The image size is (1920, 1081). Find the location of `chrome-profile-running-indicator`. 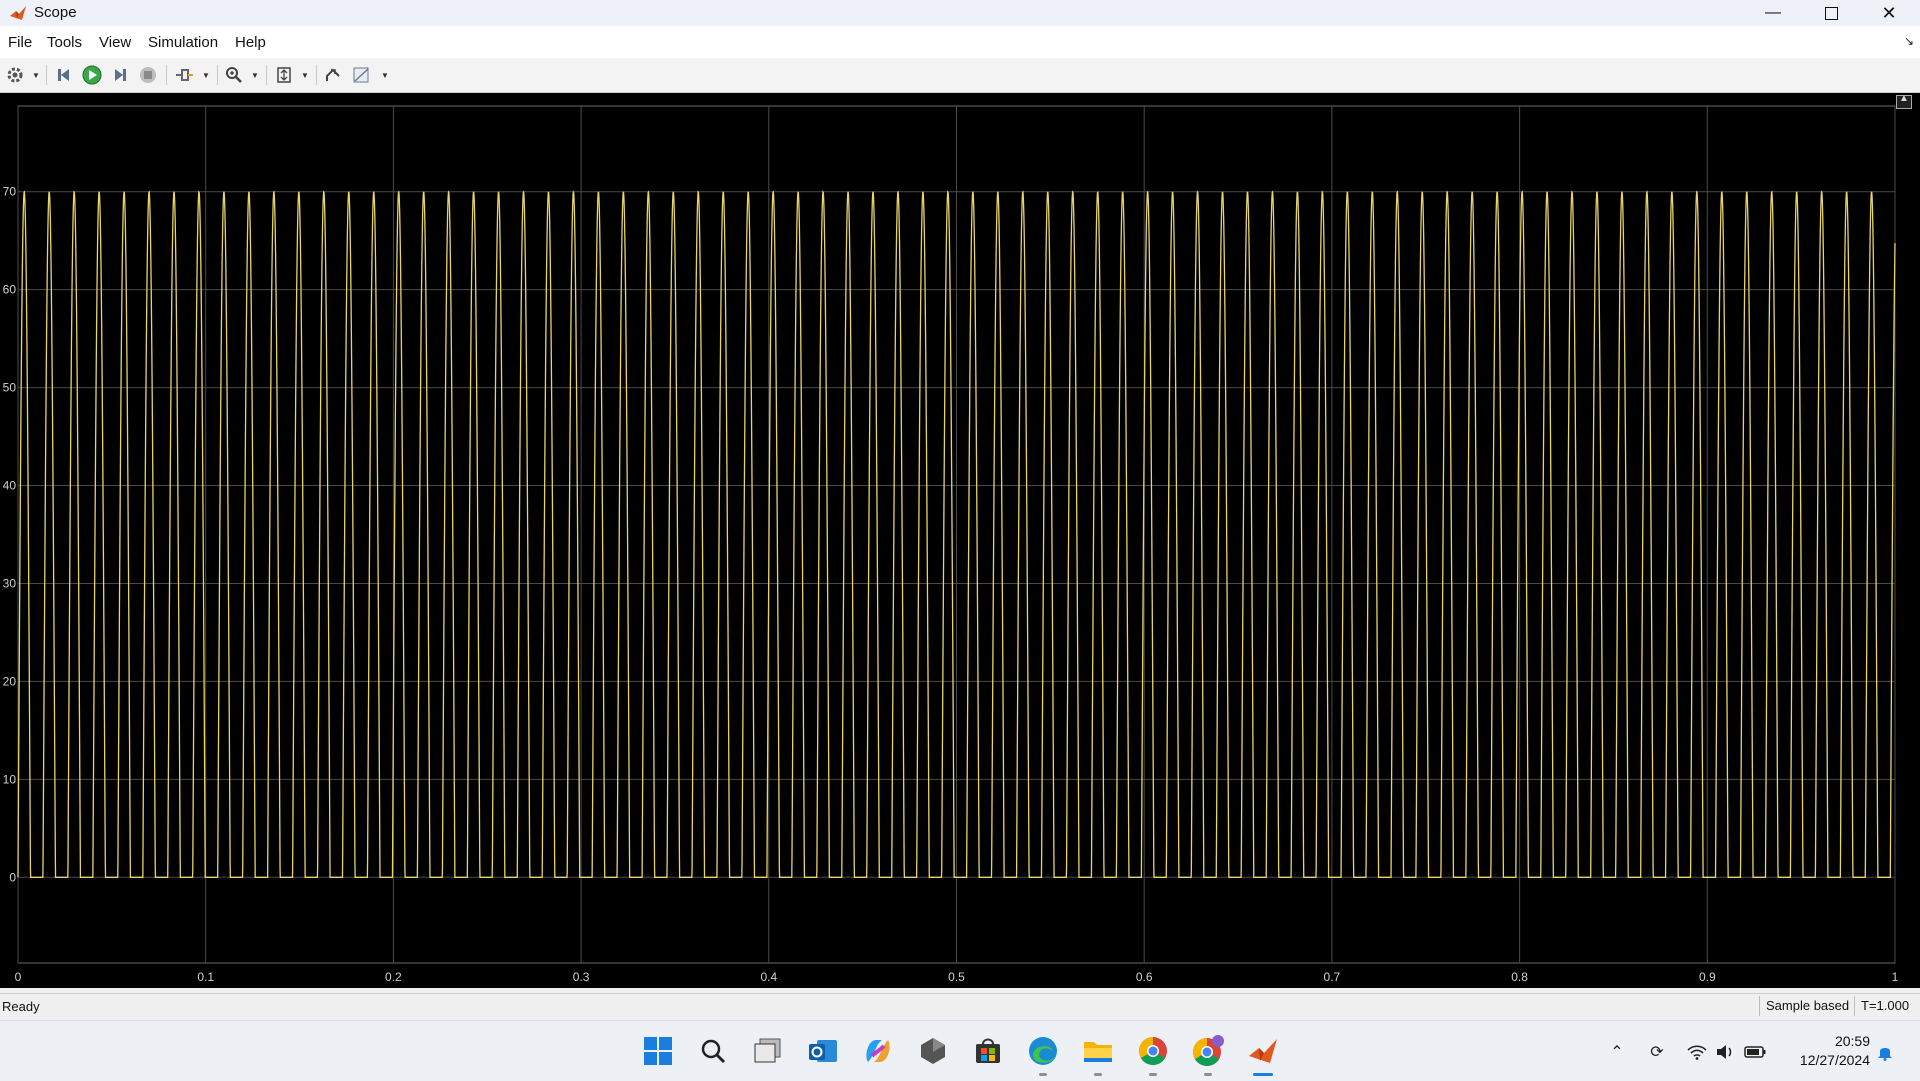

chrome-profile-running-indicator is located at coordinates (1208, 1074).